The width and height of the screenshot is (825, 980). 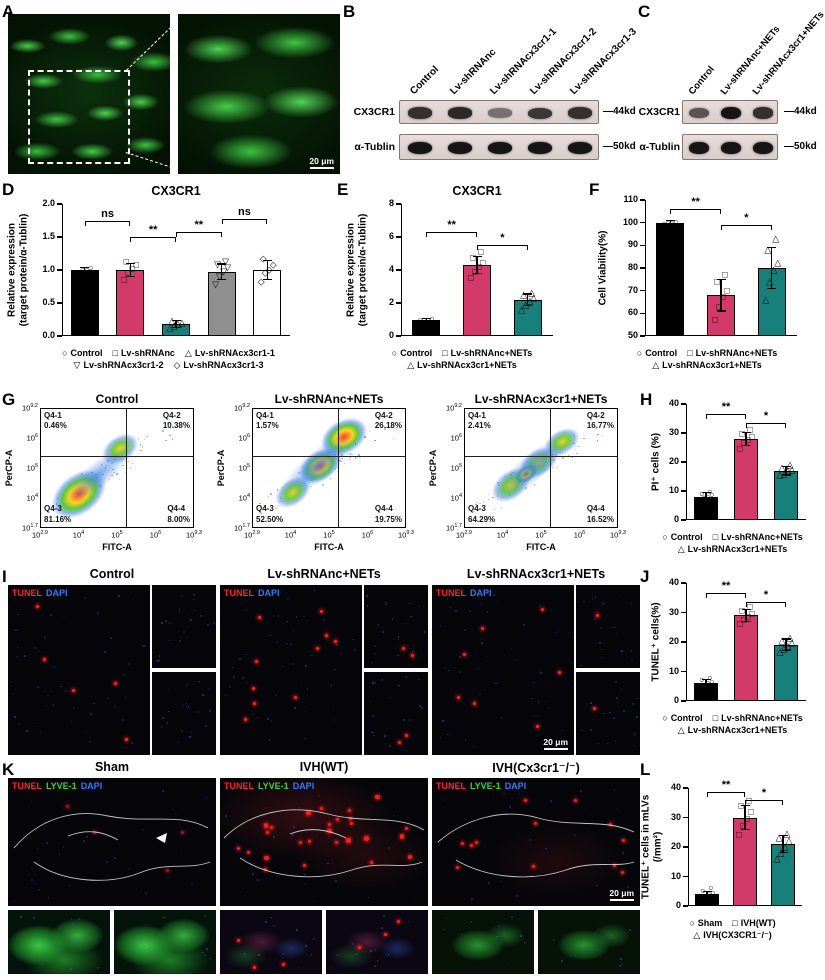 What do you see at coordinates (112, 842) in the screenshot?
I see `fluorescence-image-main: TUNEL LYVE-1 DAPI` at bounding box center [112, 842].